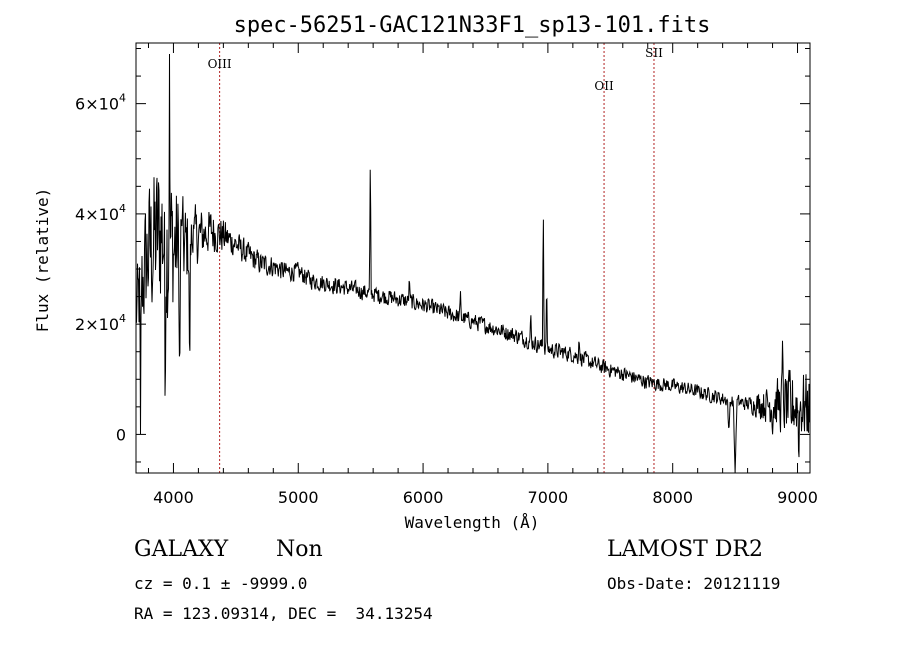  Describe the element at coordinates (121, 434) in the screenshot. I see `y-tick-label: 0` at that location.